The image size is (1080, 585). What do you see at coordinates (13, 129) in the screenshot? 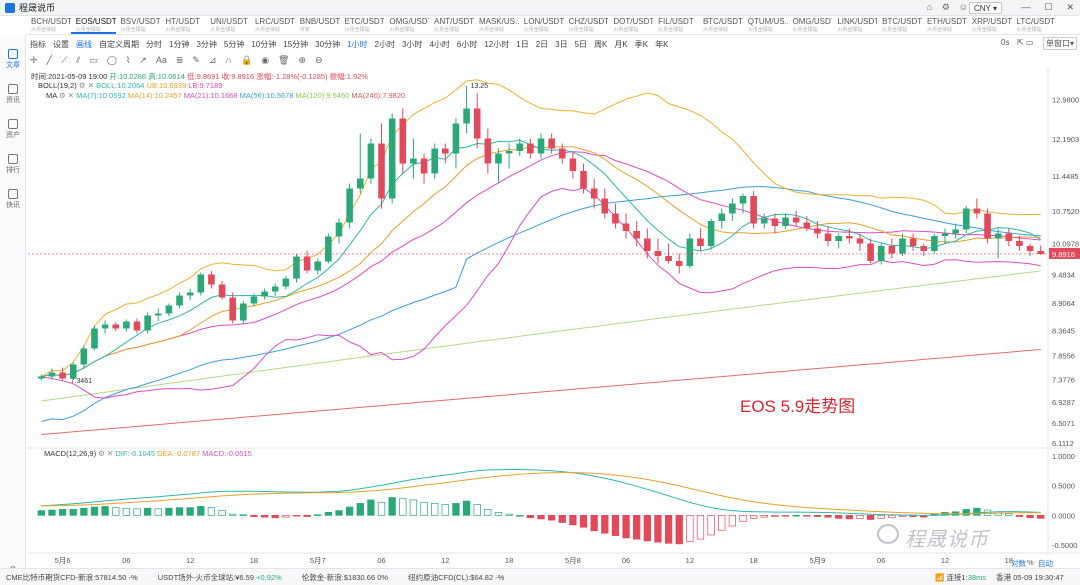
I see `sidebar-item: 资产` at bounding box center [13, 129].